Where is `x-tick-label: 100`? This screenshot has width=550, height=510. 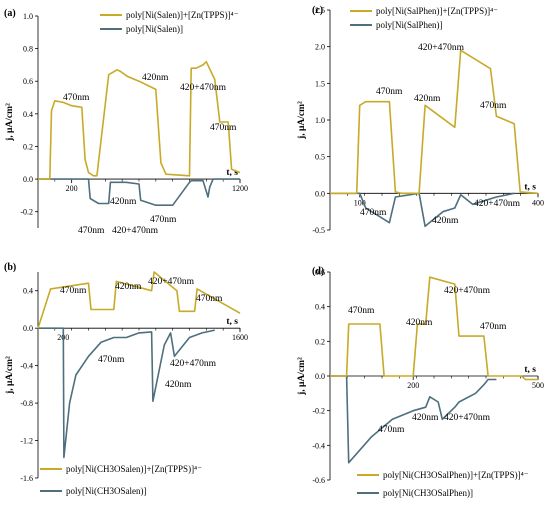 x-tick-label: 100 is located at coordinates (360, 202).